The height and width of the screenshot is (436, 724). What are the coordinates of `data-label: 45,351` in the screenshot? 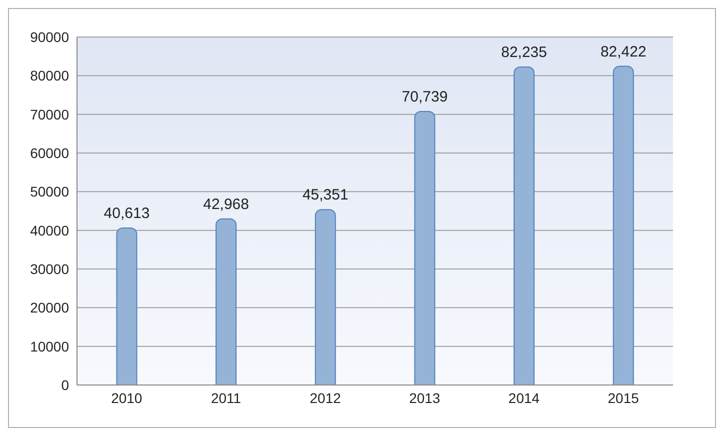 It's located at (325, 195).